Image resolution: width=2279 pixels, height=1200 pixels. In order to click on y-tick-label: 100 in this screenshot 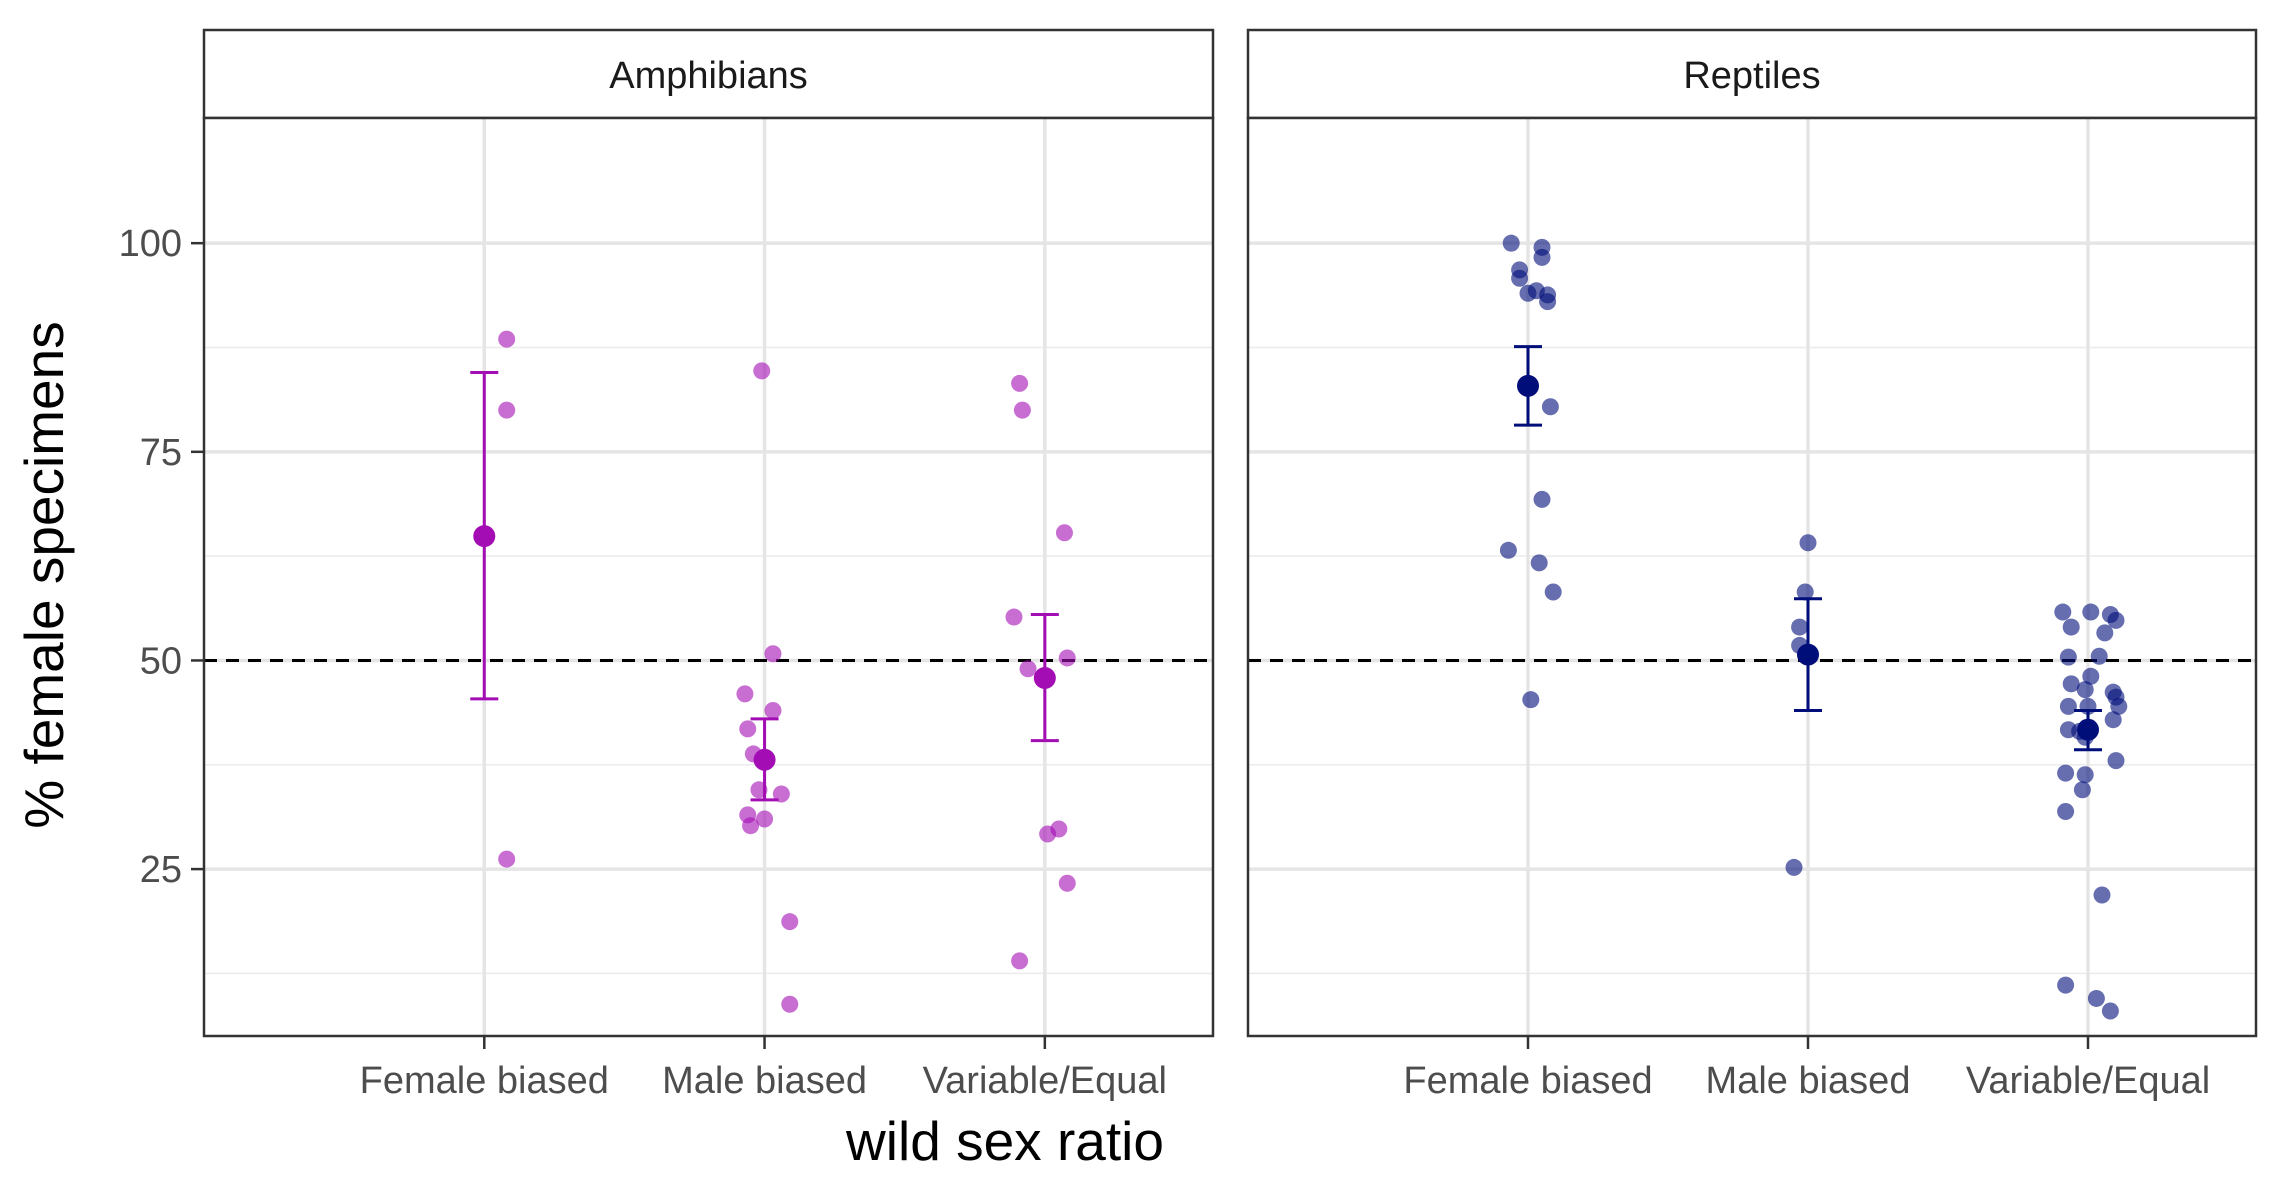, I will do `click(150, 244)`.